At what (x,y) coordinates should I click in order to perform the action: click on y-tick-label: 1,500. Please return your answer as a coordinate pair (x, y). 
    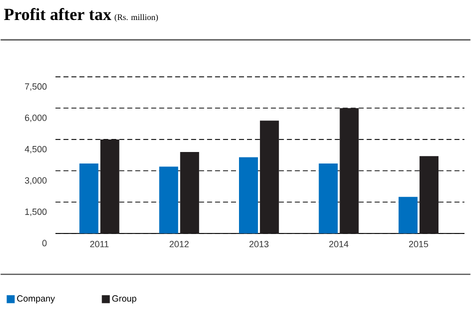
    Looking at the image, I should click on (36, 212).